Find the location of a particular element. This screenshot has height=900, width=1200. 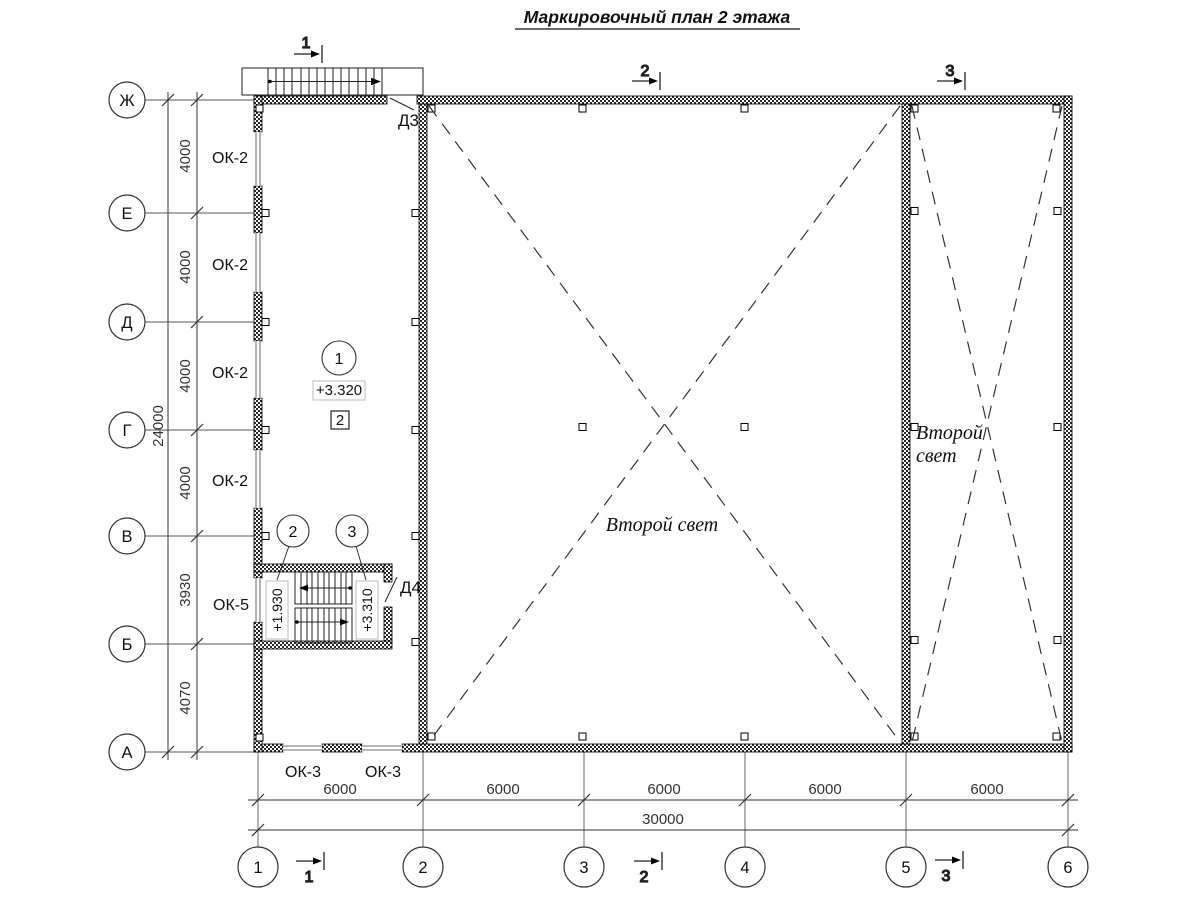

window-label-ok2-4: ОК-2 is located at coordinates (230, 481).